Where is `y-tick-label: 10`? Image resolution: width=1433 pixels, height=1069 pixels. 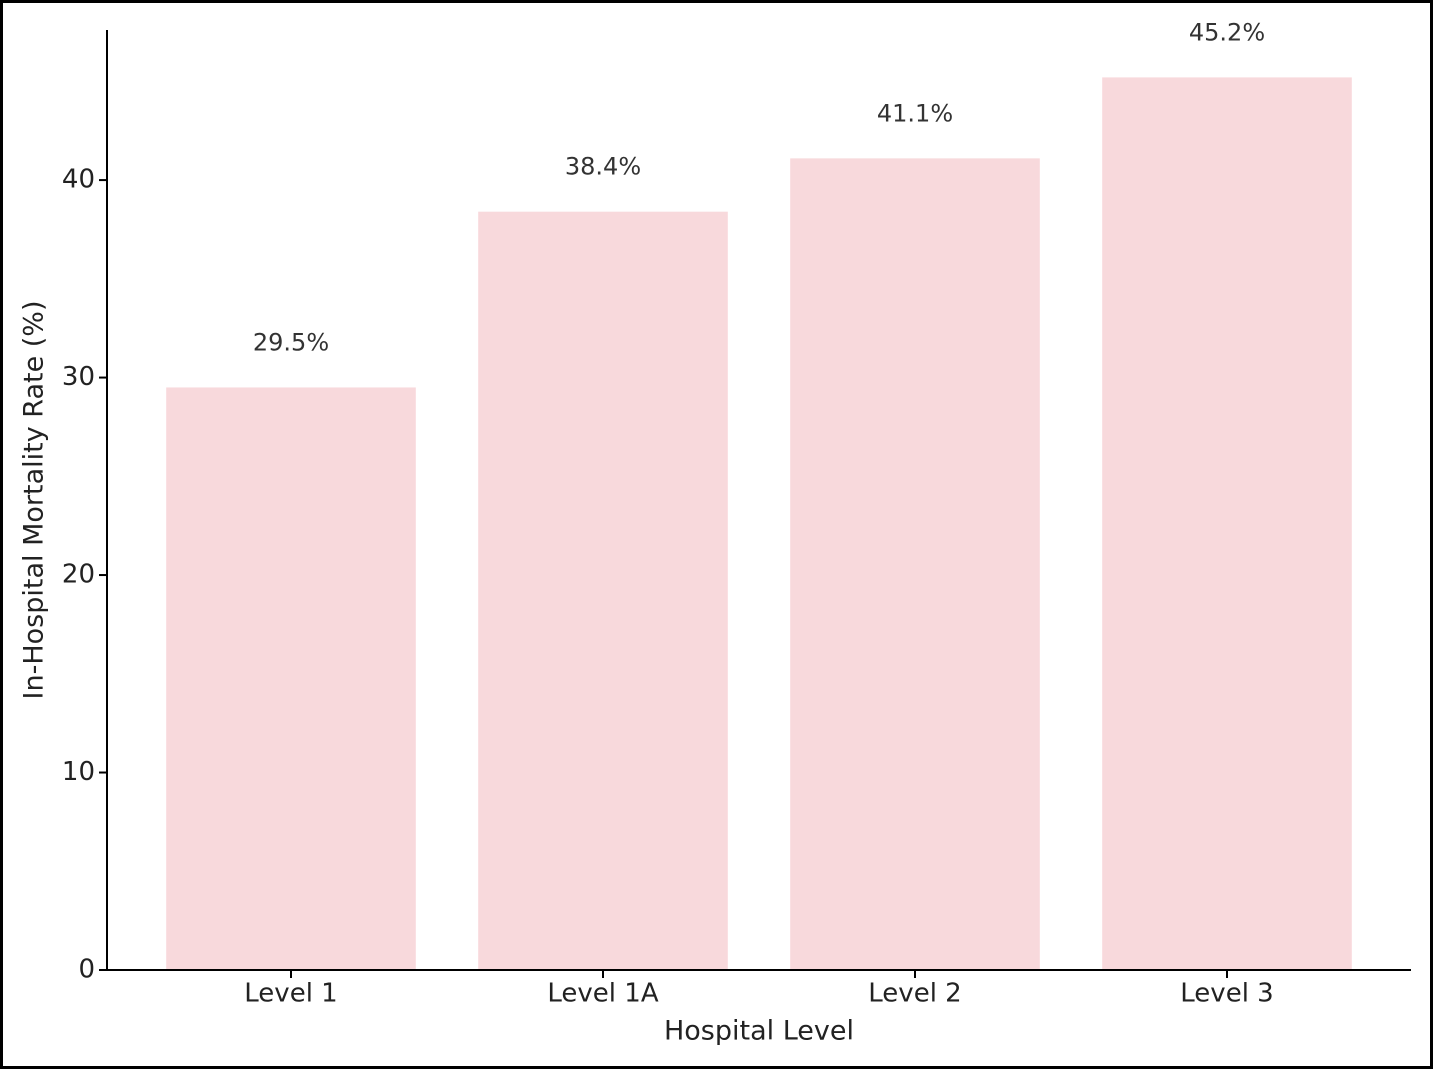 y-tick-label: 10 is located at coordinates (78, 772).